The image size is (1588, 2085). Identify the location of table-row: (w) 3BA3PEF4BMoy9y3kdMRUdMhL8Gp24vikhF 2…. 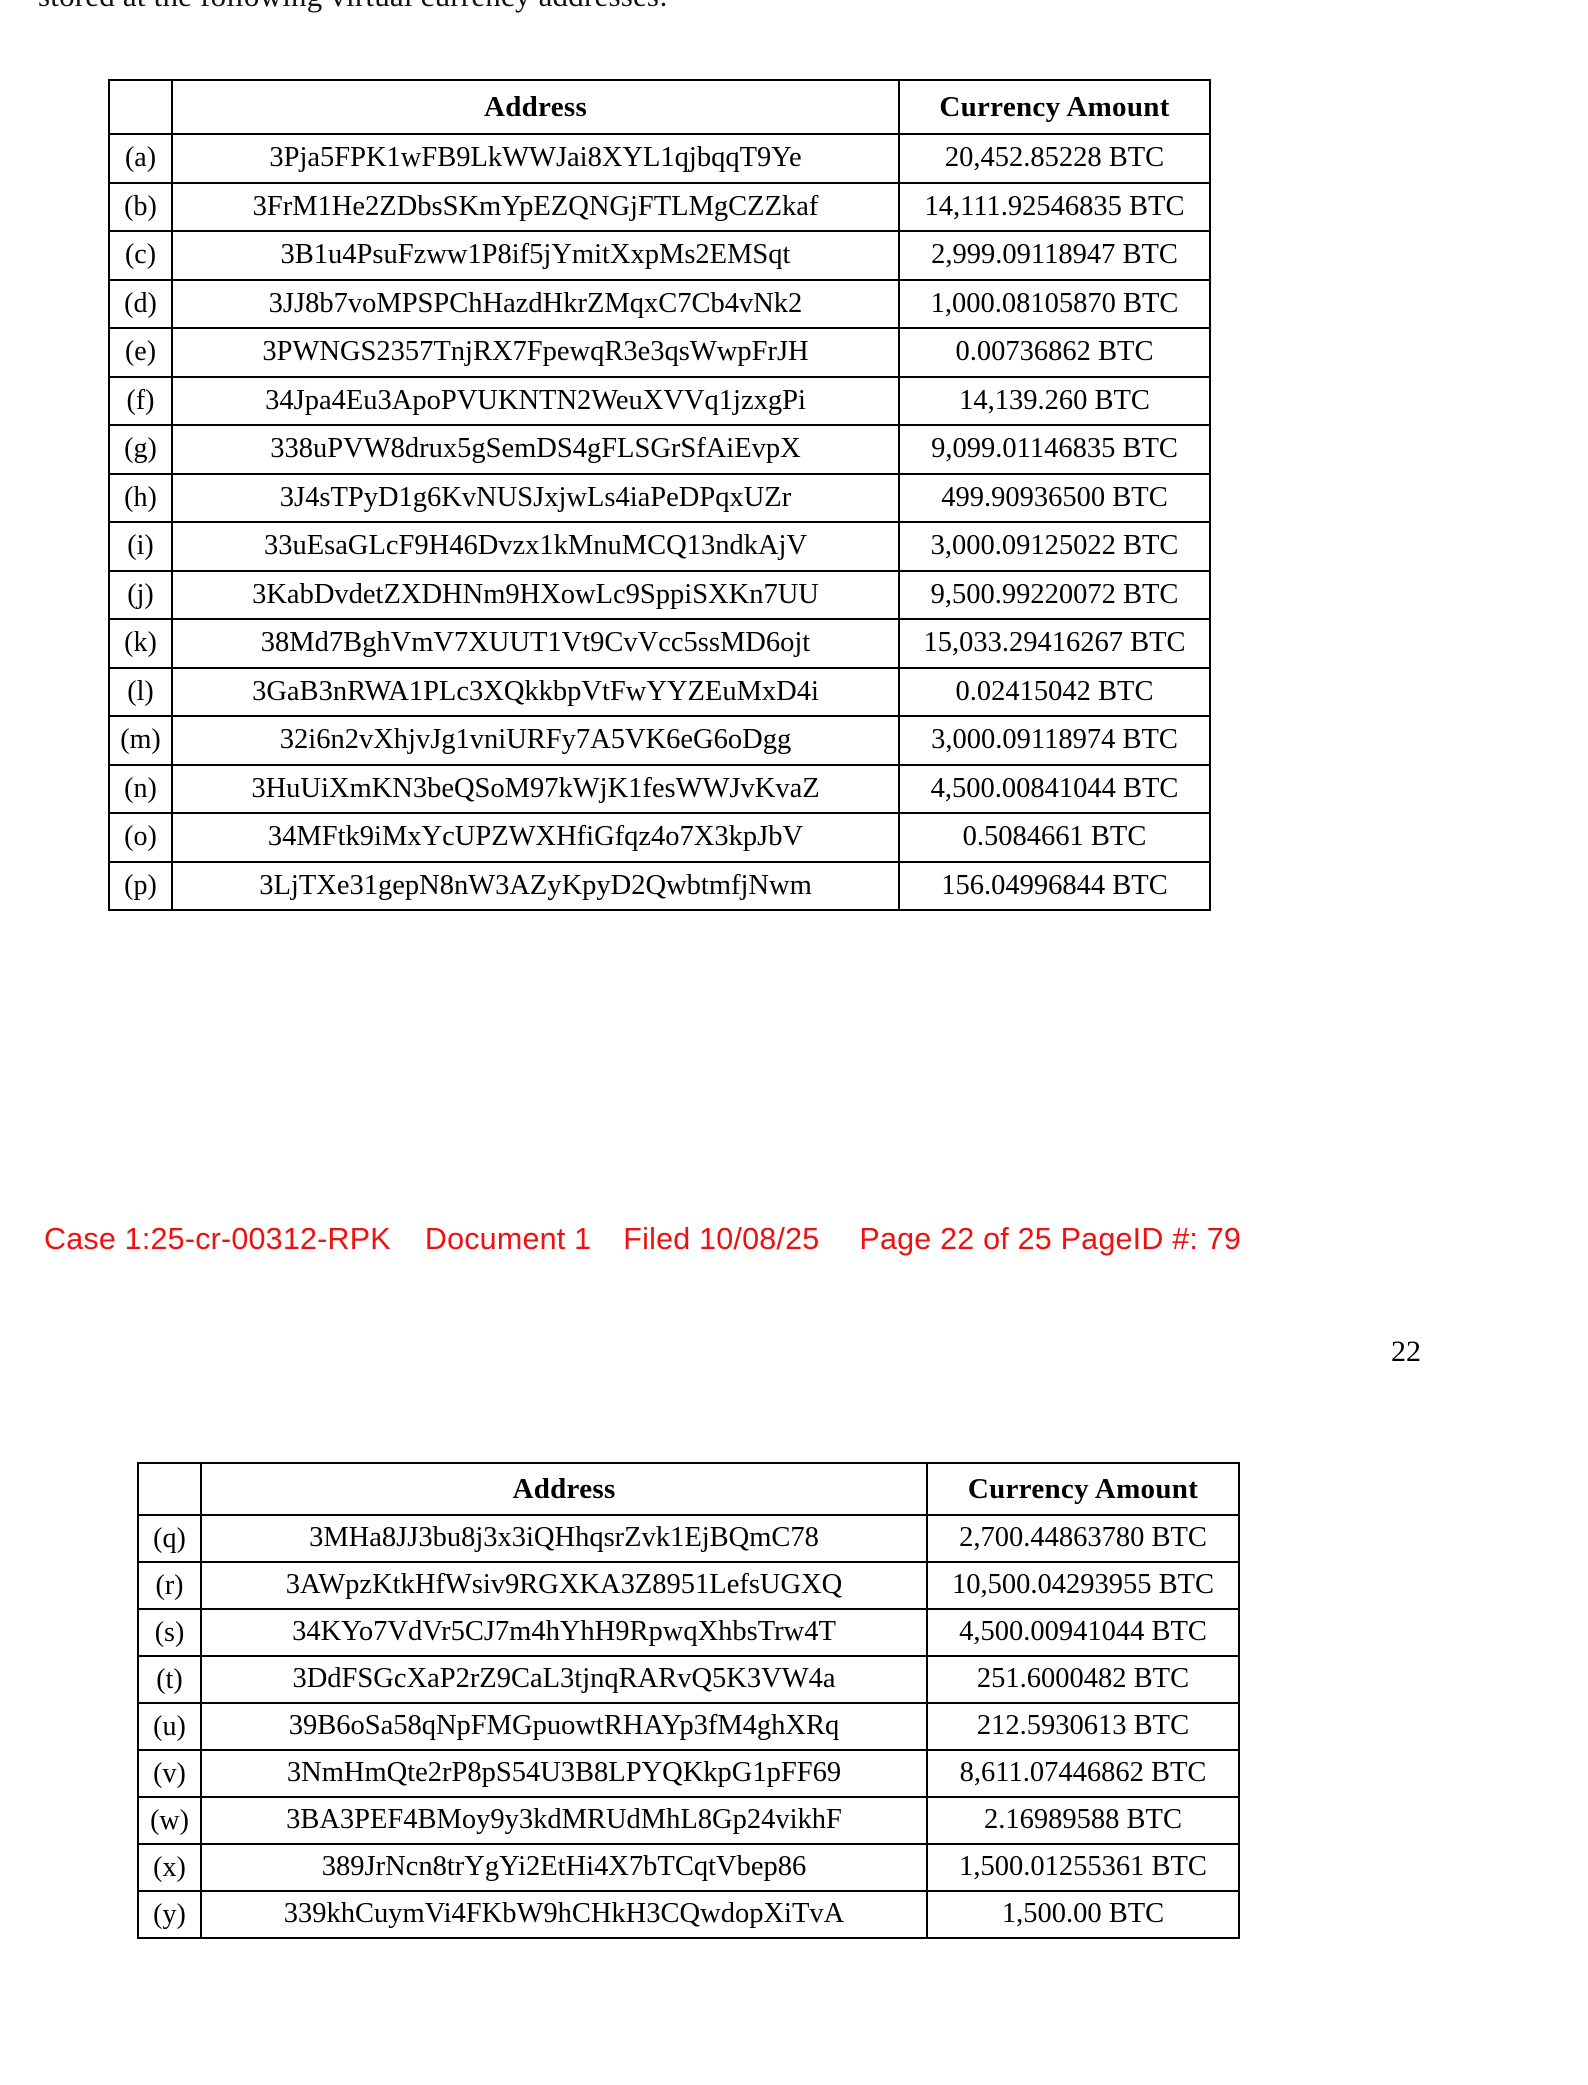
(688, 1820).